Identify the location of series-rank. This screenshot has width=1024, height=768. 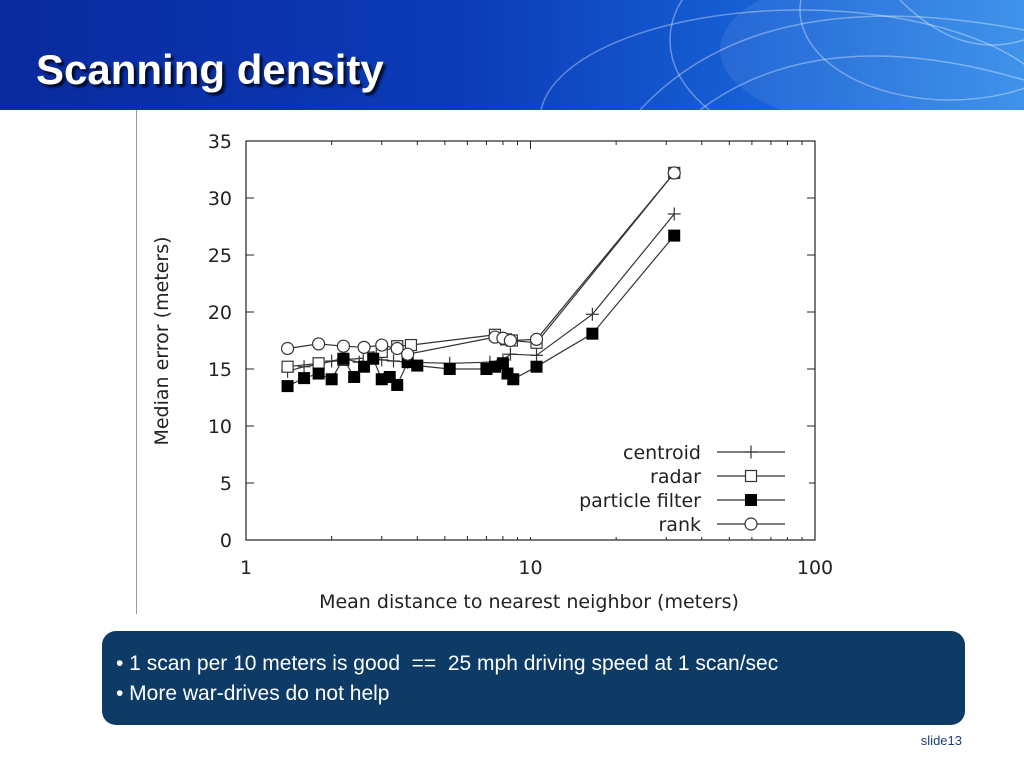
(480, 263).